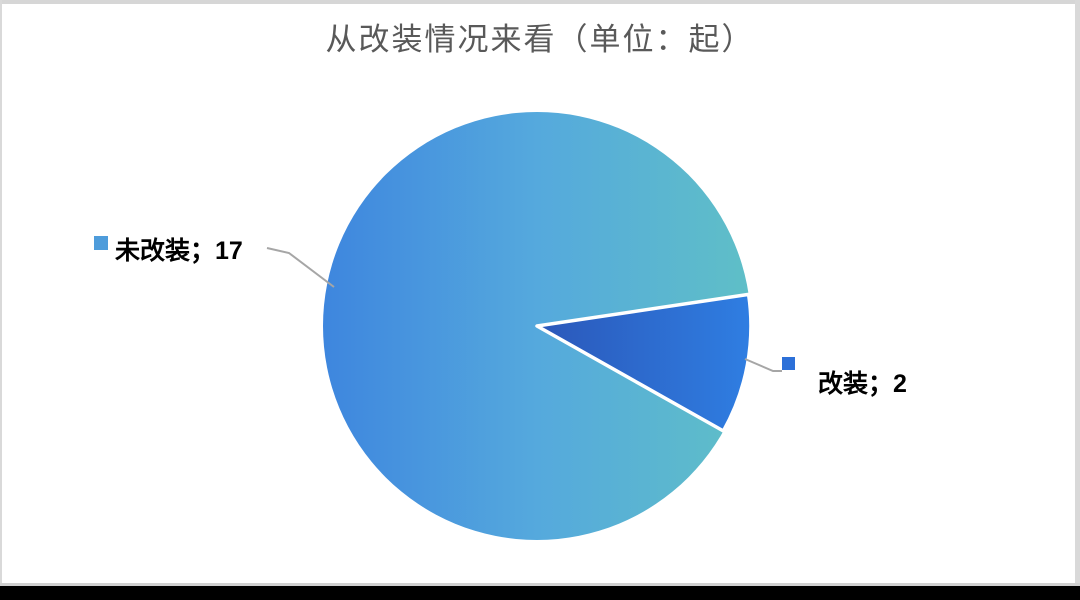 The image size is (1080, 600). I want to click on bottom-border-line, so click(540, 584).